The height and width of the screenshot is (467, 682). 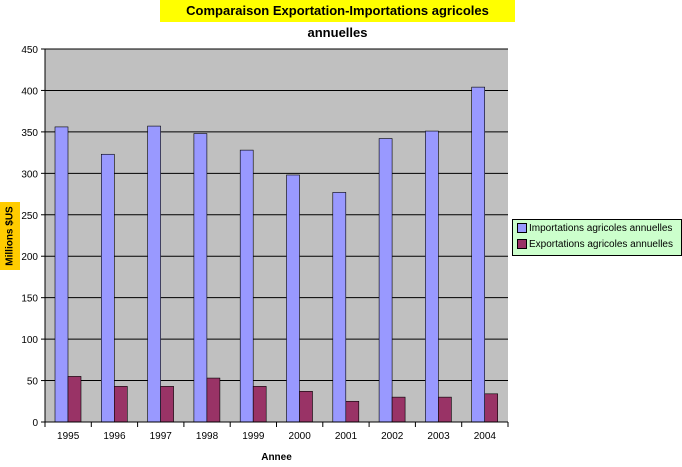 What do you see at coordinates (29, 91) in the screenshot?
I see `y-tick-label: 400` at bounding box center [29, 91].